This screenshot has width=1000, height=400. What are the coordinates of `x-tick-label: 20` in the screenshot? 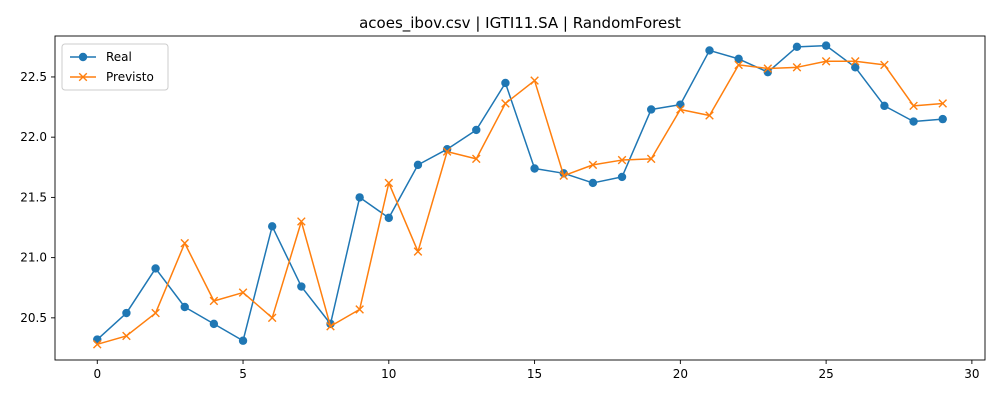 It's located at (680, 374).